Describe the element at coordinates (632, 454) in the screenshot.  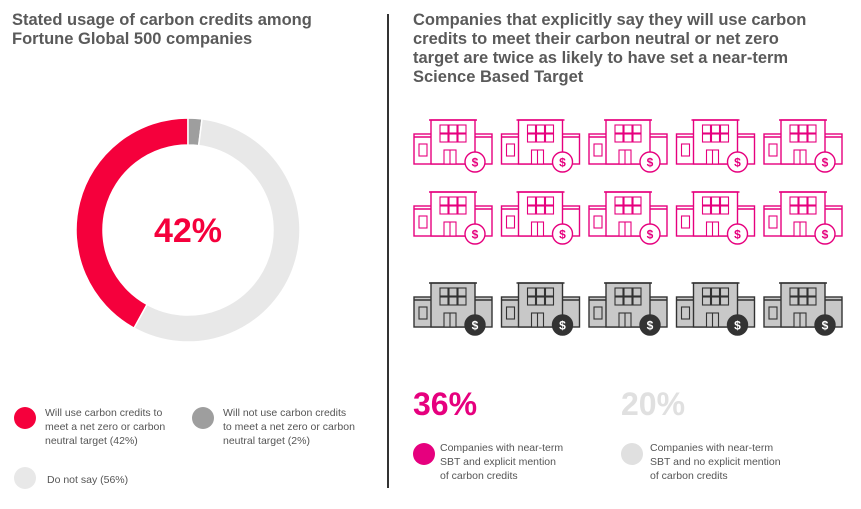
I see `stat-swatch-without-credits` at that location.